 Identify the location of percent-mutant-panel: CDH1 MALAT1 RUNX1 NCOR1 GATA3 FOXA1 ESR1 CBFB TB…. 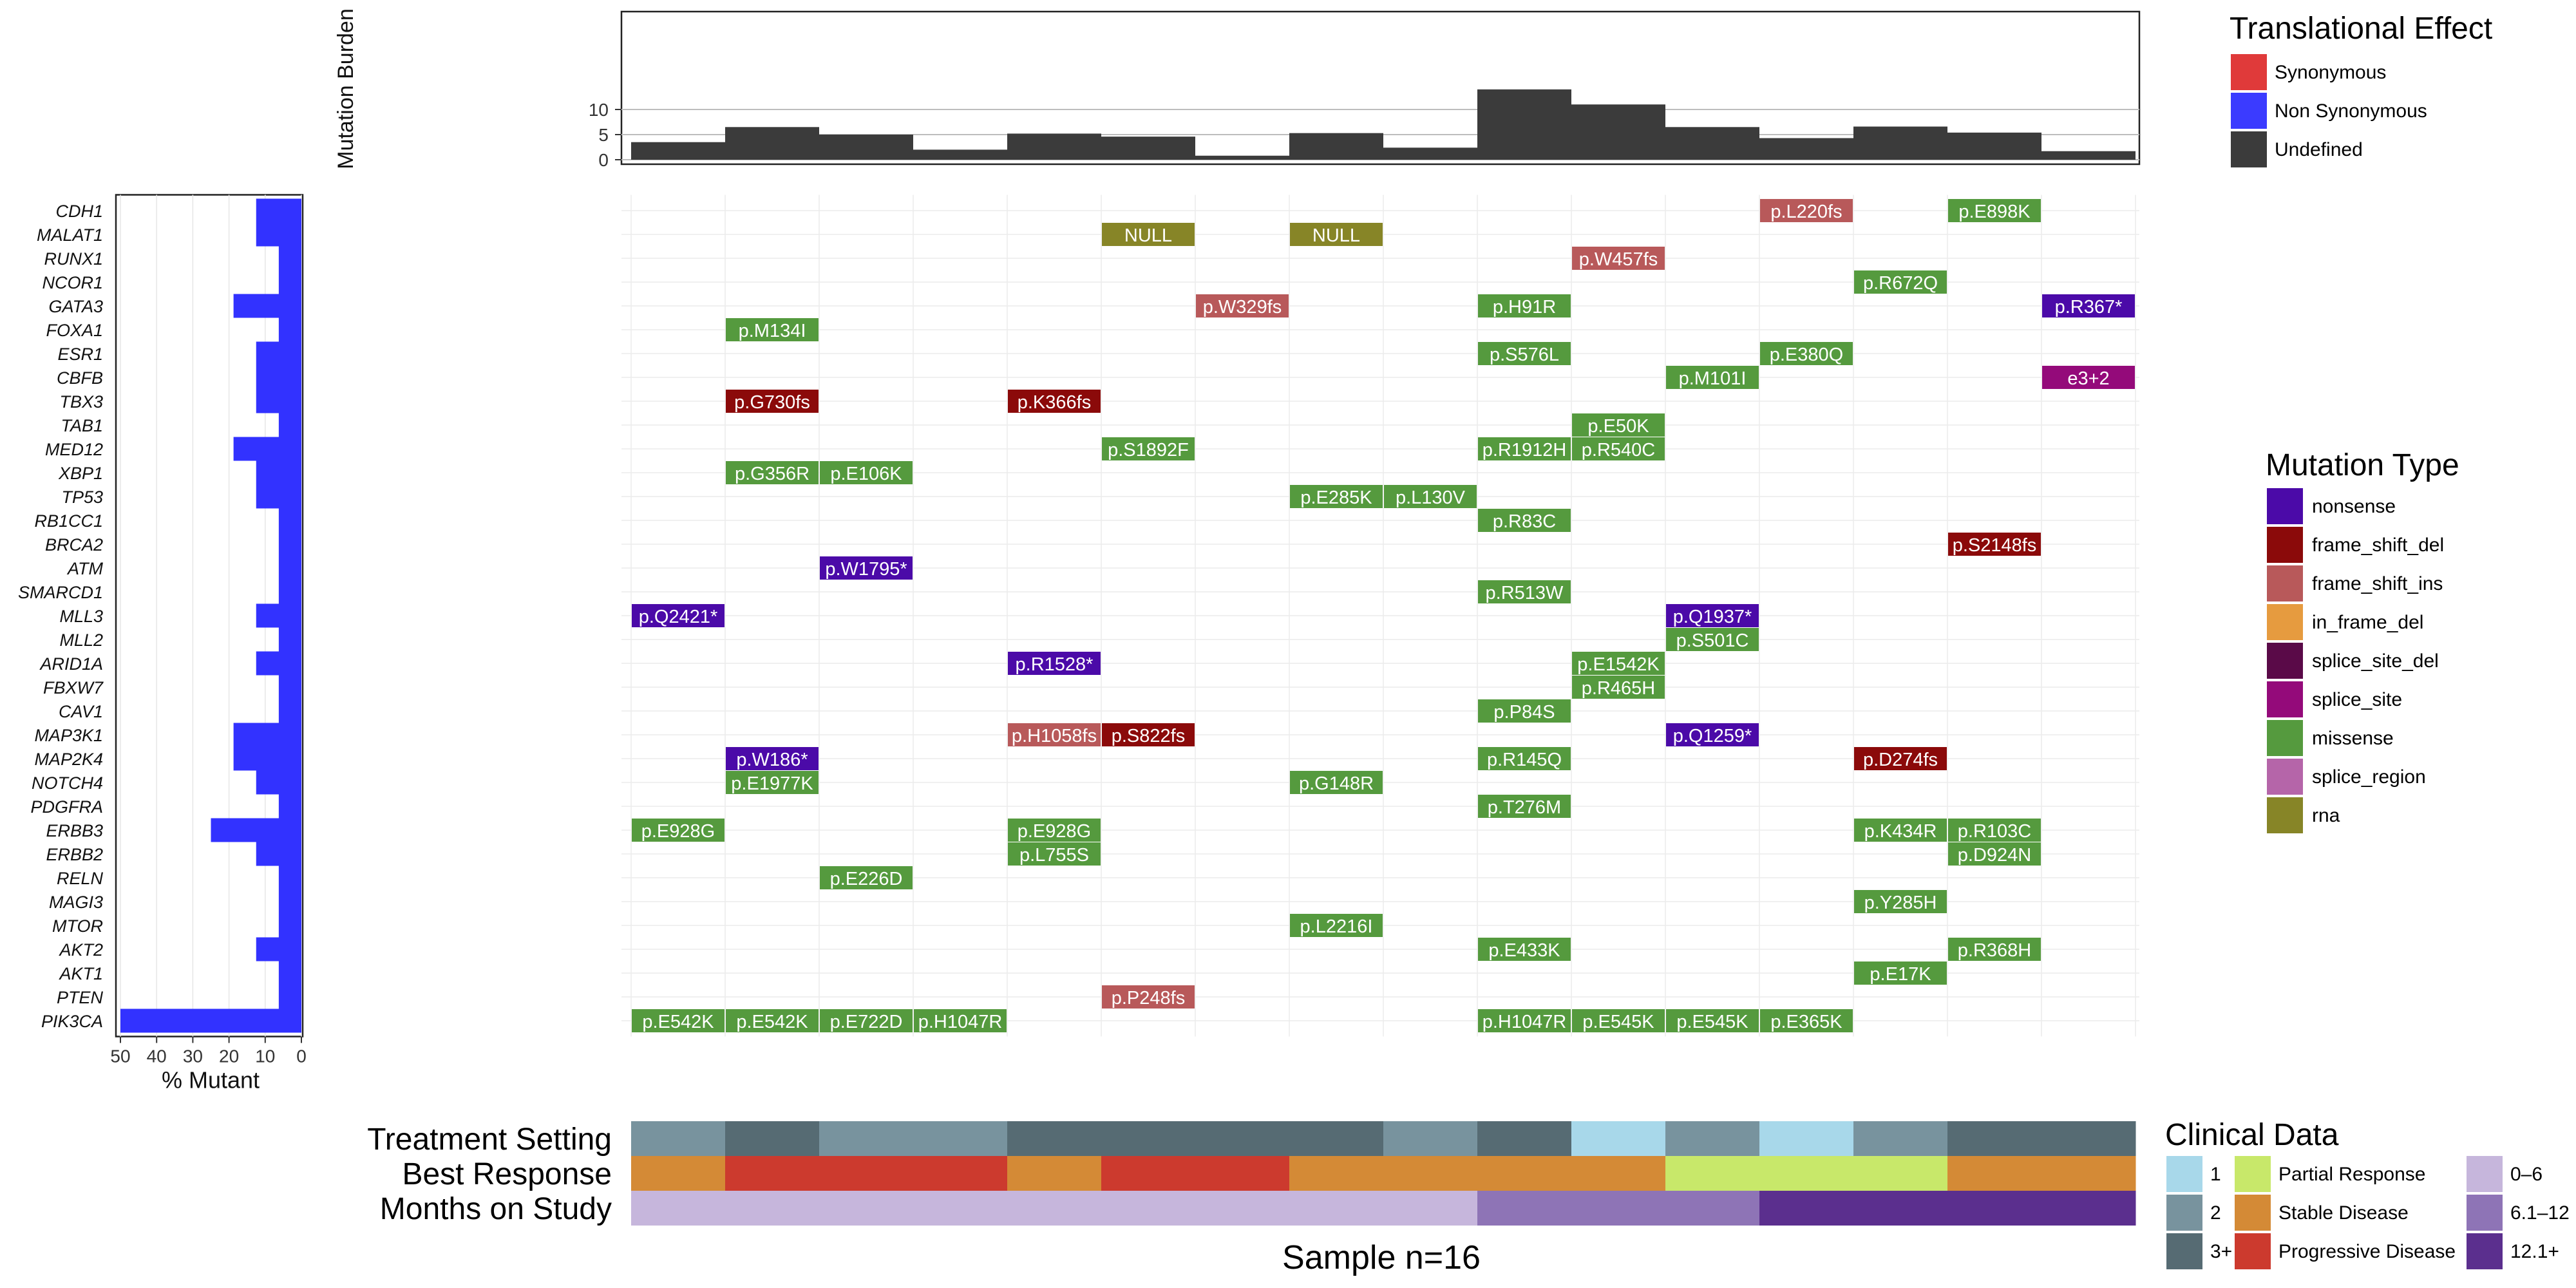
(163, 644).